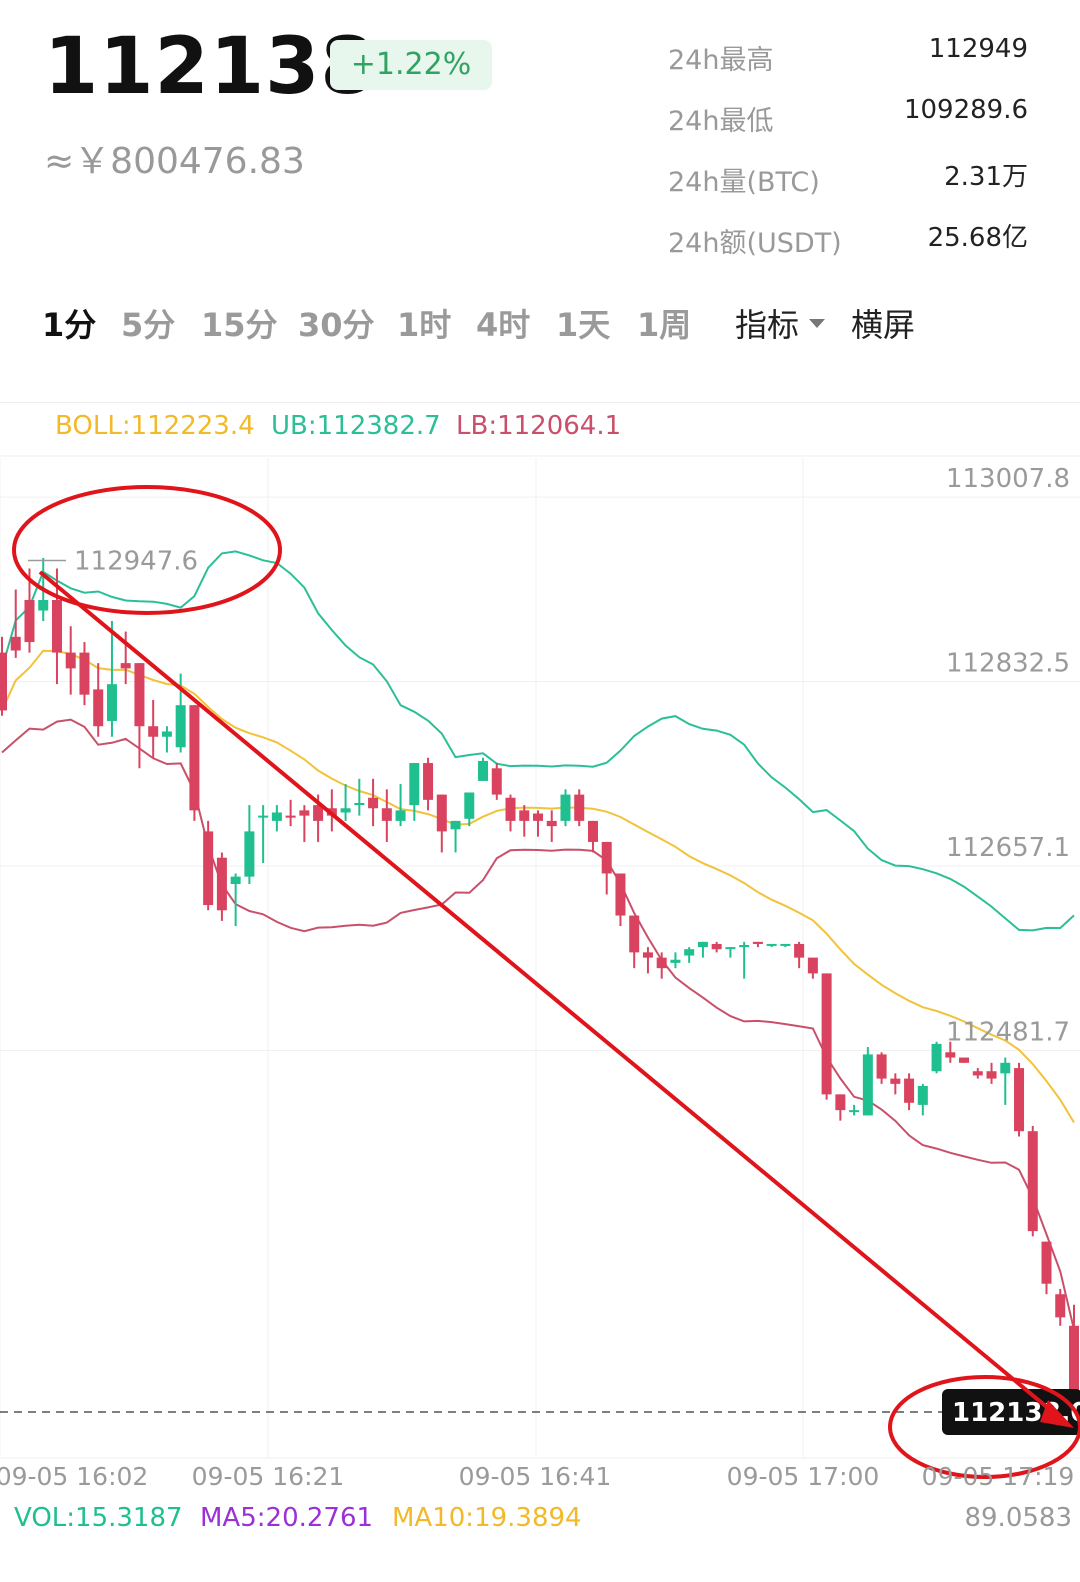 The image size is (1080, 1582). Describe the element at coordinates (977, 238) in the screenshot. I see `stat-value: 25.68亿` at that location.